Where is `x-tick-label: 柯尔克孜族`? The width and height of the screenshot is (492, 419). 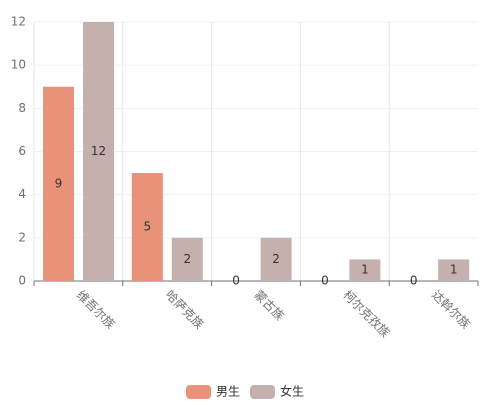
x-tick-label: 柯尔克孜族 is located at coordinates (366, 313).